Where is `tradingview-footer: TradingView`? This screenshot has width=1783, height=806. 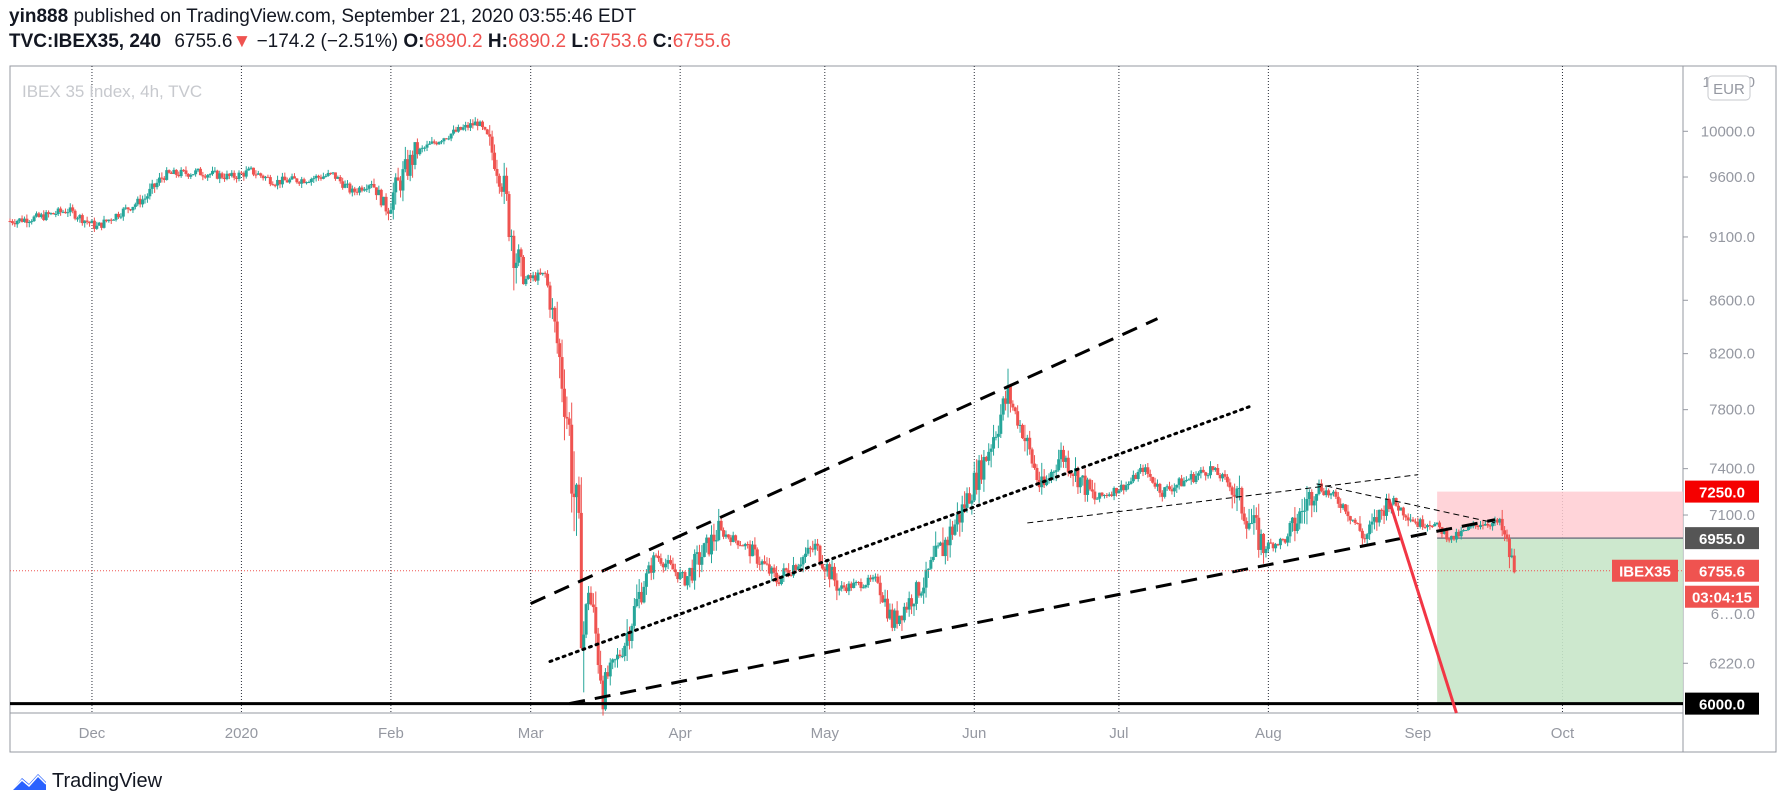
tradingview-footer: TradingView is located at coordinates (86, 781).